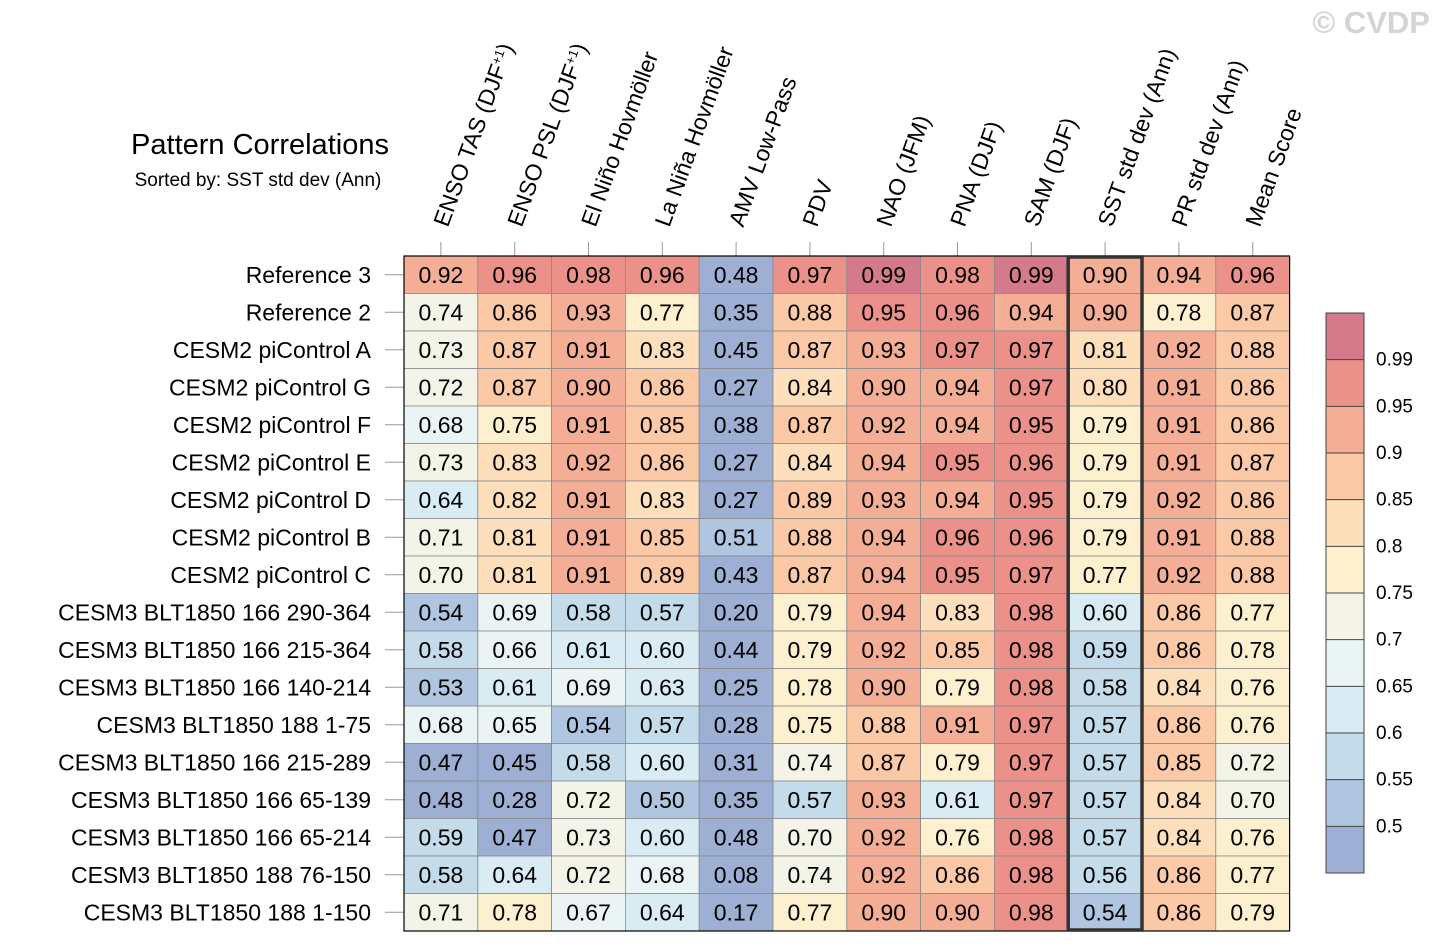 The image size is (1439, 951). I want to click on cell-value: 0.78, so click(1179, 312).